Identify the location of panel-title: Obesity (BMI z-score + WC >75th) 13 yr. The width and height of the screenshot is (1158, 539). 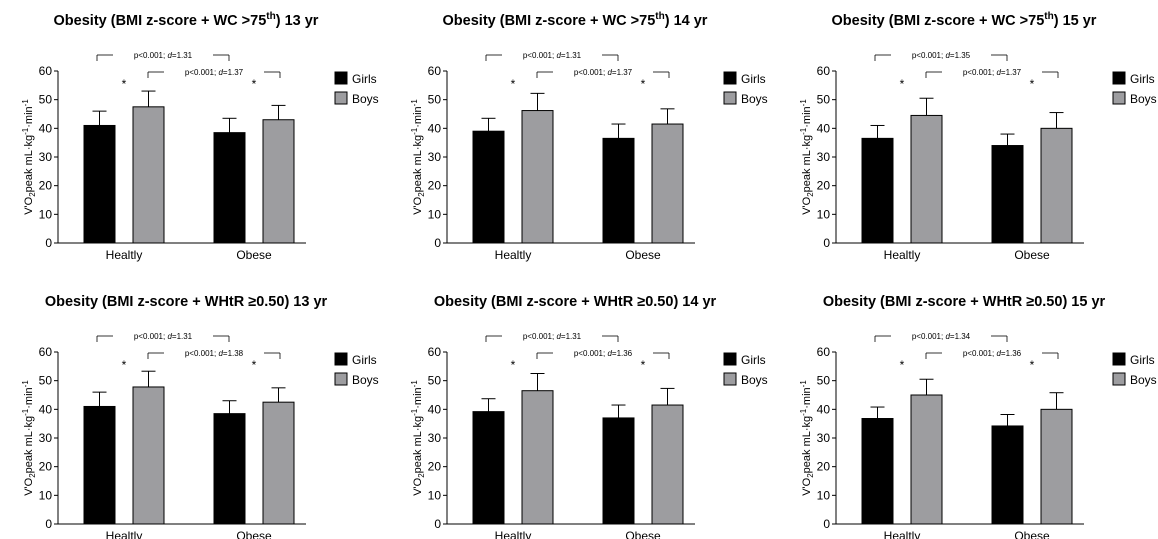
(186, 20).